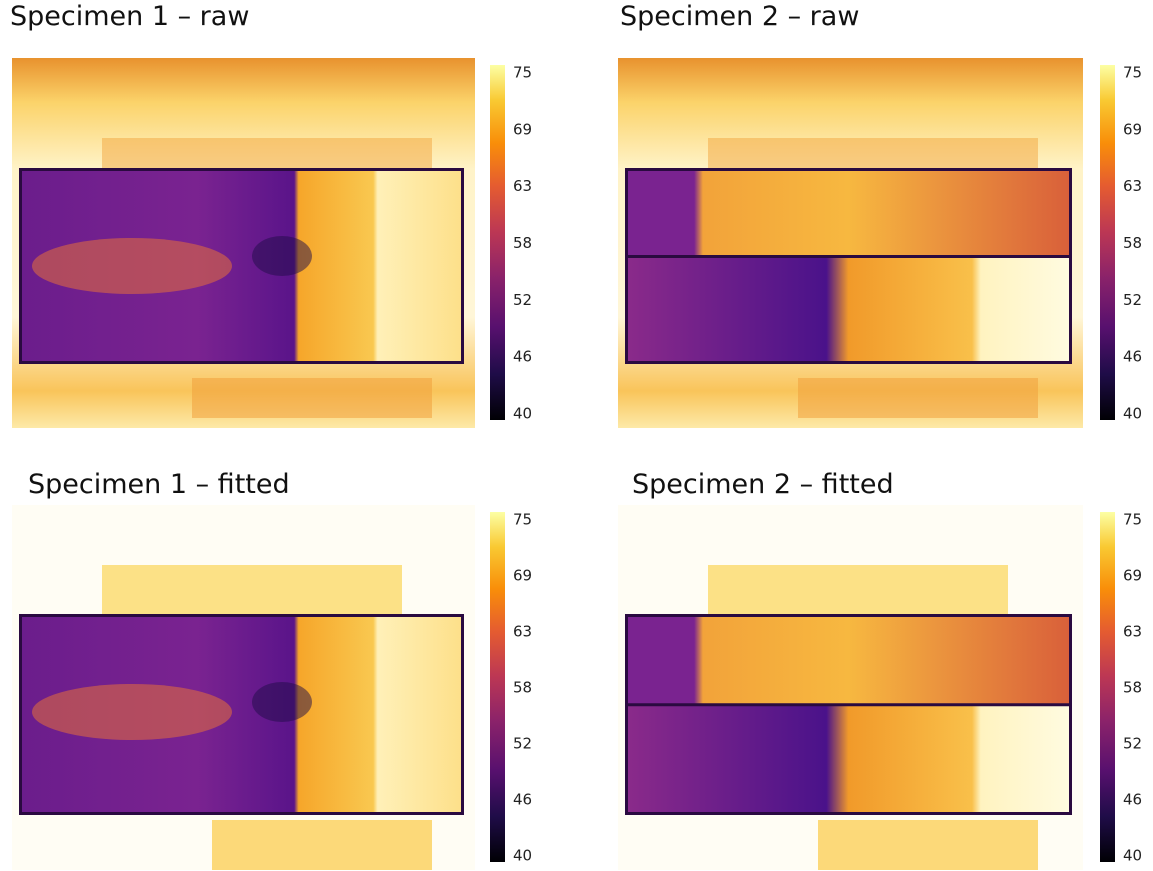 The height and width of the screenshot is (871, 1153). What do you see at coordinates (159, 484) in the screenshot?
I see `panel-title: Specimen 1 – fitted` at bounding box center [159, 484].